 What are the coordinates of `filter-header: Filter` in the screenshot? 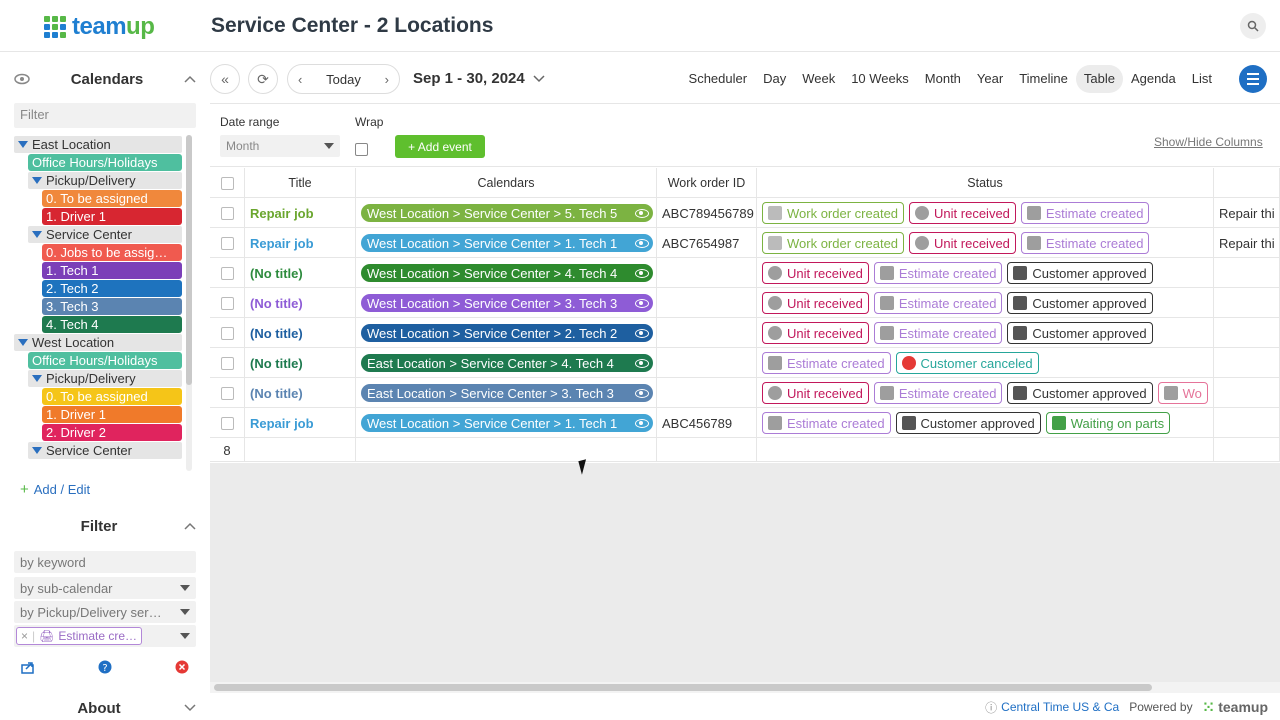 It's located at (105, 526).